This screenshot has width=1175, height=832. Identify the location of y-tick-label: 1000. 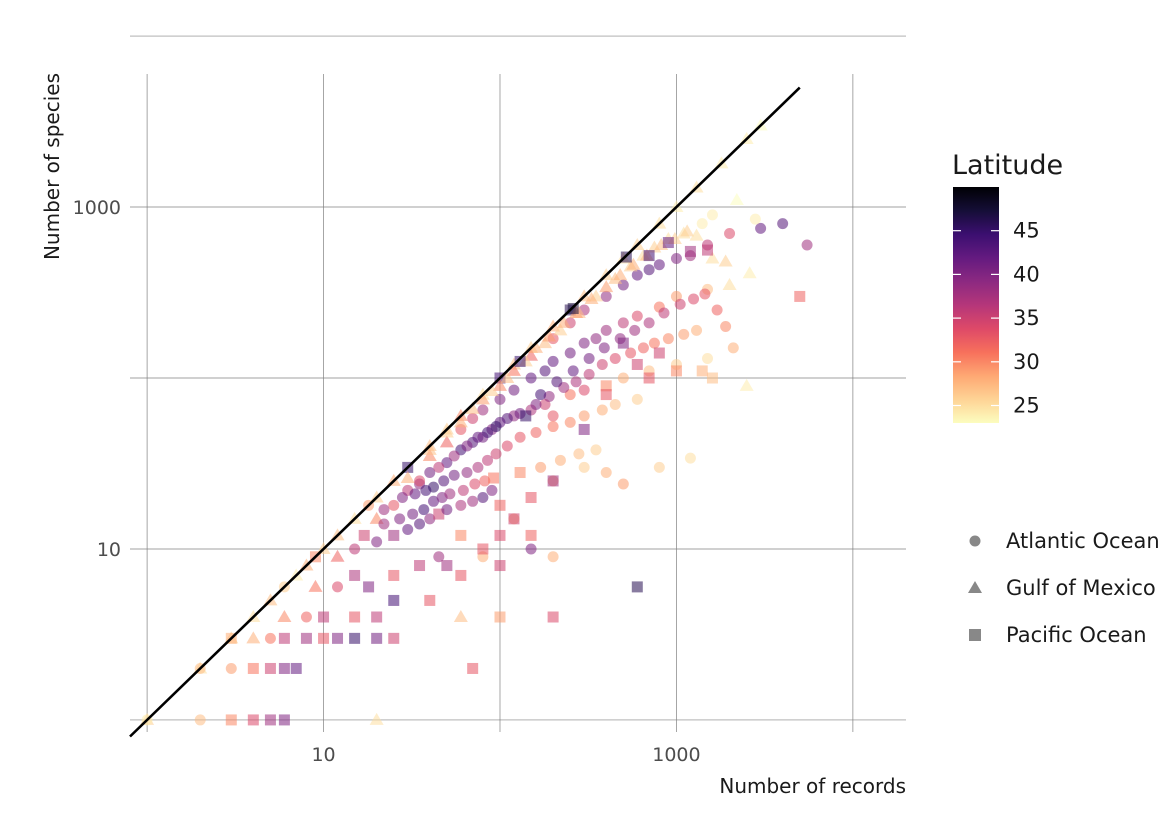
(97, 208).